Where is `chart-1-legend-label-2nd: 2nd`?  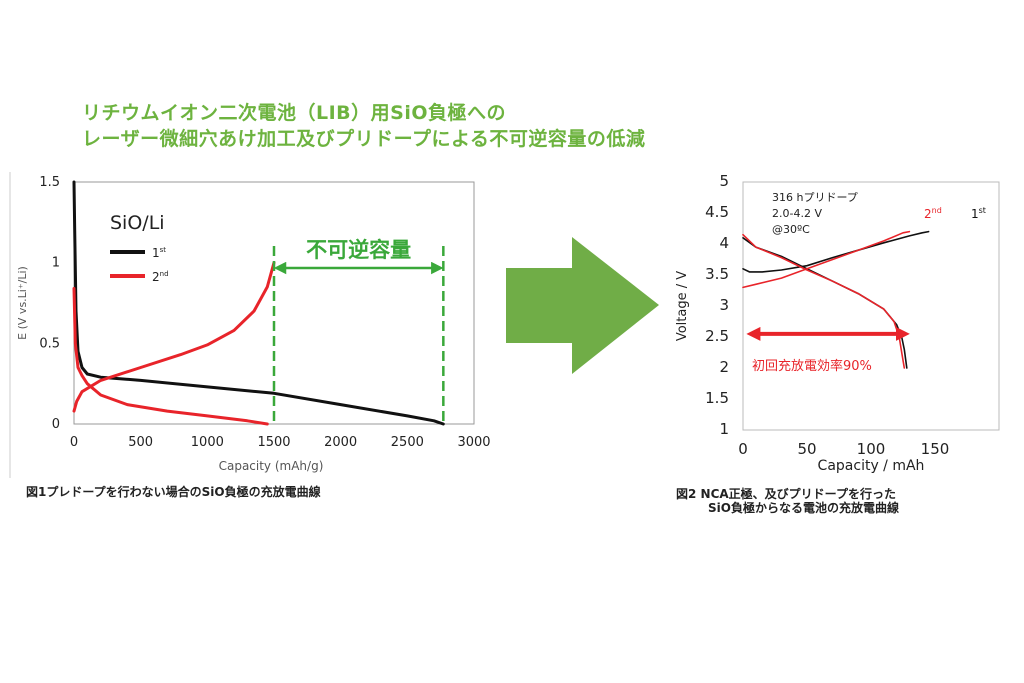
chart-1-legend-label-2nd: 2nd is located at coordinates (160, 277).